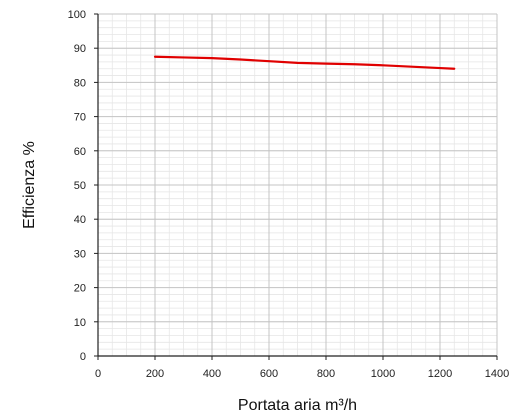 This screenshot has height=416, width=522. What do you see at coordinates (440, 374) in the screenshot?
I see `x-tick-label: 1200` at bounding box center [440, 374].